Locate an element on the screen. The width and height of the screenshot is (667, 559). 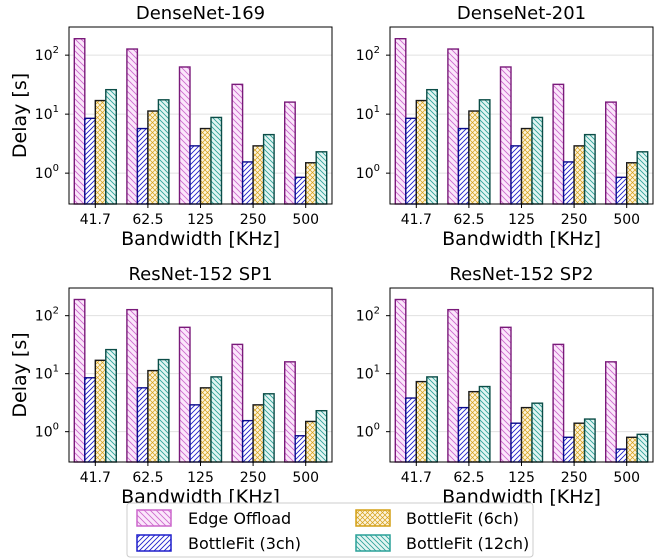
chart-title: ResNet-152 SP1 is located at coordinates (200, 274).